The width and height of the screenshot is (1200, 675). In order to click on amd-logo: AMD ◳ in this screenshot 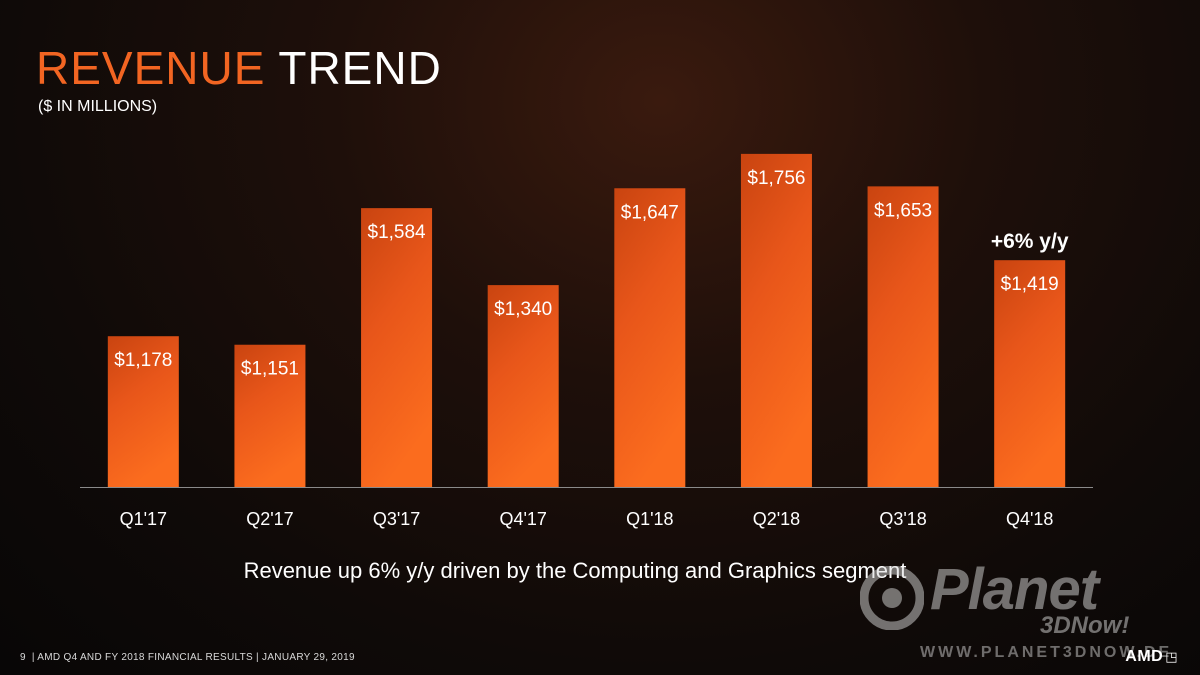, I will do `click(1151, 657)`.